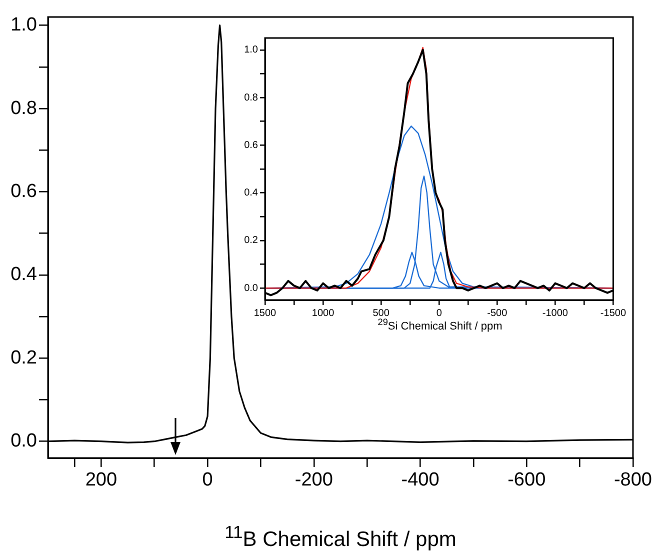 The height and width of the screenshot is (558, 654). I want to click on x-tick-label: 200, so click(101, 480).